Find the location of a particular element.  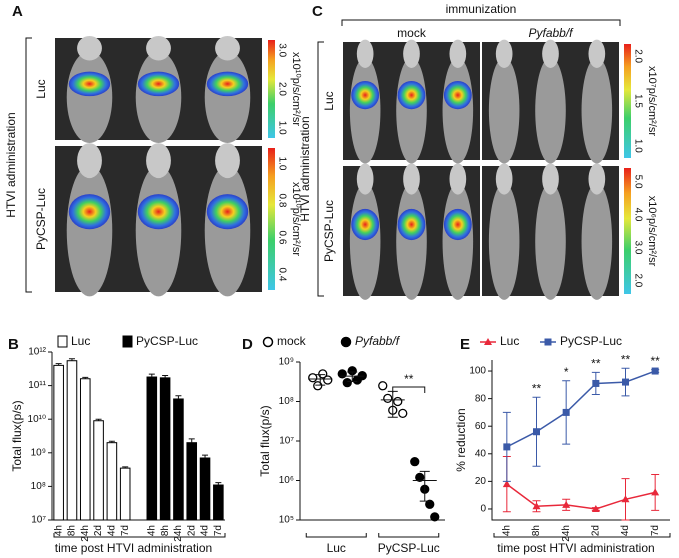

annotation: ** is located at coordinates (409, 379).